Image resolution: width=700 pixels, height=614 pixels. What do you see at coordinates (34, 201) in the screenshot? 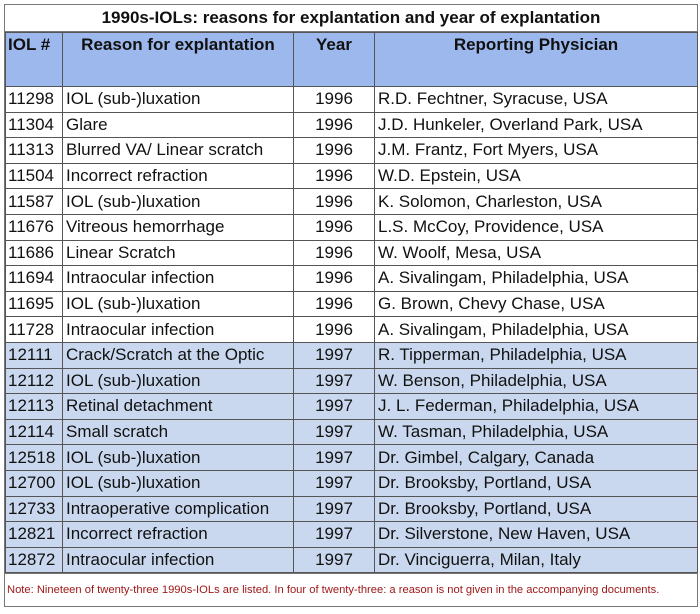
I see `cell-iol-number: 11587` at bounding box center [34, 201].